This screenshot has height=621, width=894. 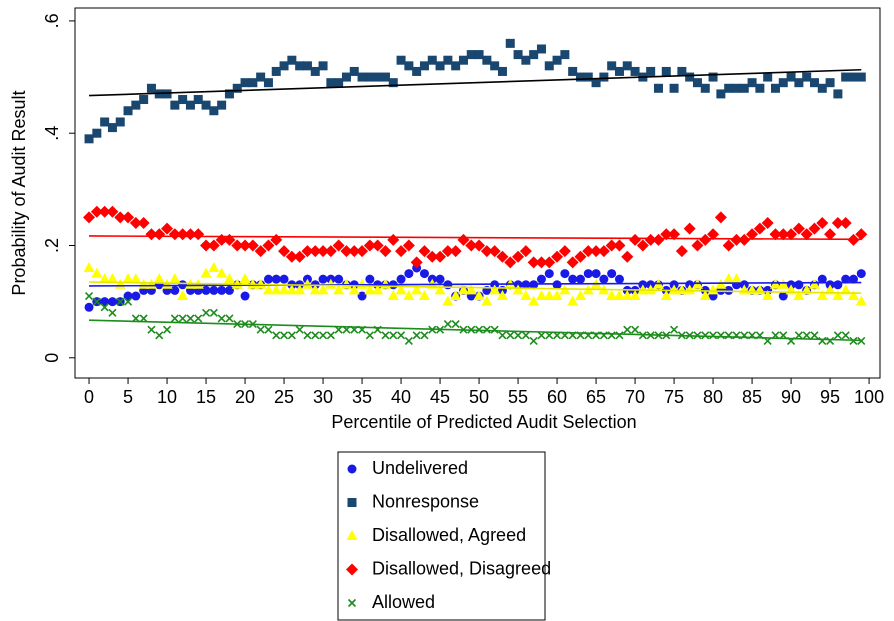 I want to click on x-tick-label: 85, so click(x=752, y=397).